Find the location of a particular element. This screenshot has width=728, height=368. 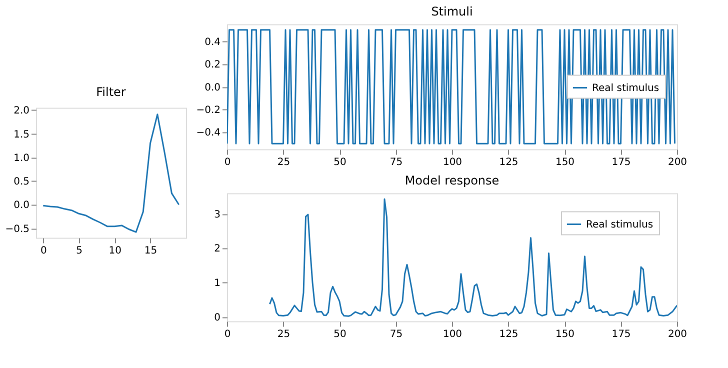

y-tick-label: 1.0 is located at coordinates (22, 158).